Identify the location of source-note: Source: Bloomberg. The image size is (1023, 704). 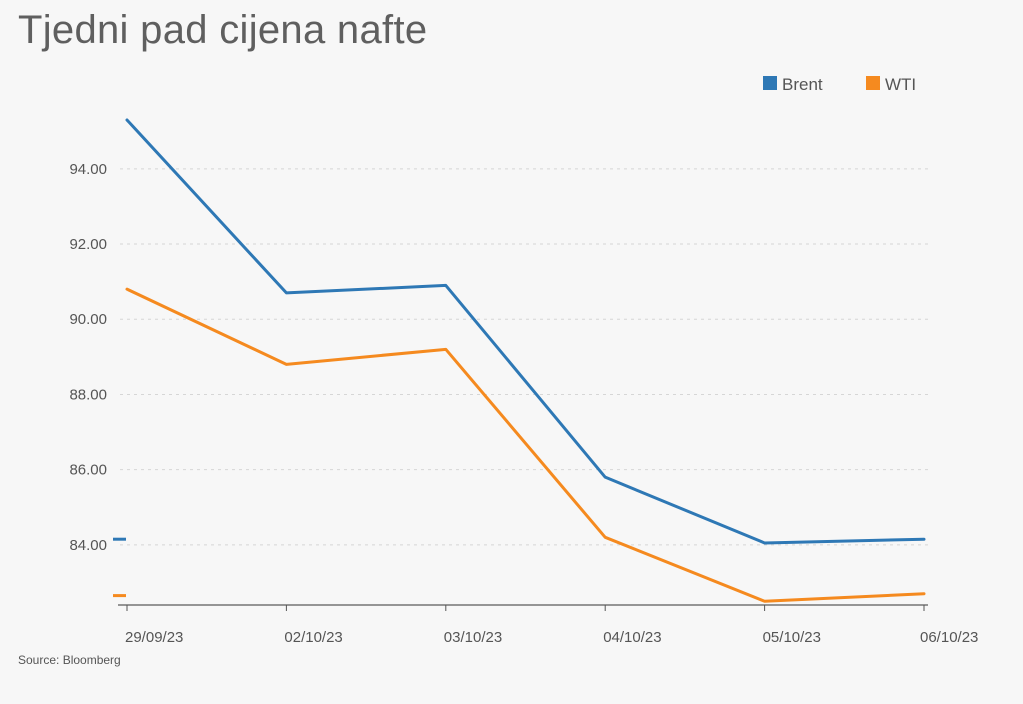
(69, 660).